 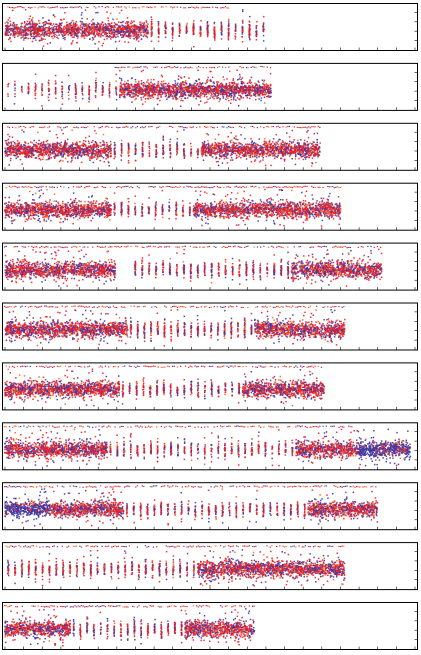 I want to click on upper-marker-run, so click(x=118, y=7).